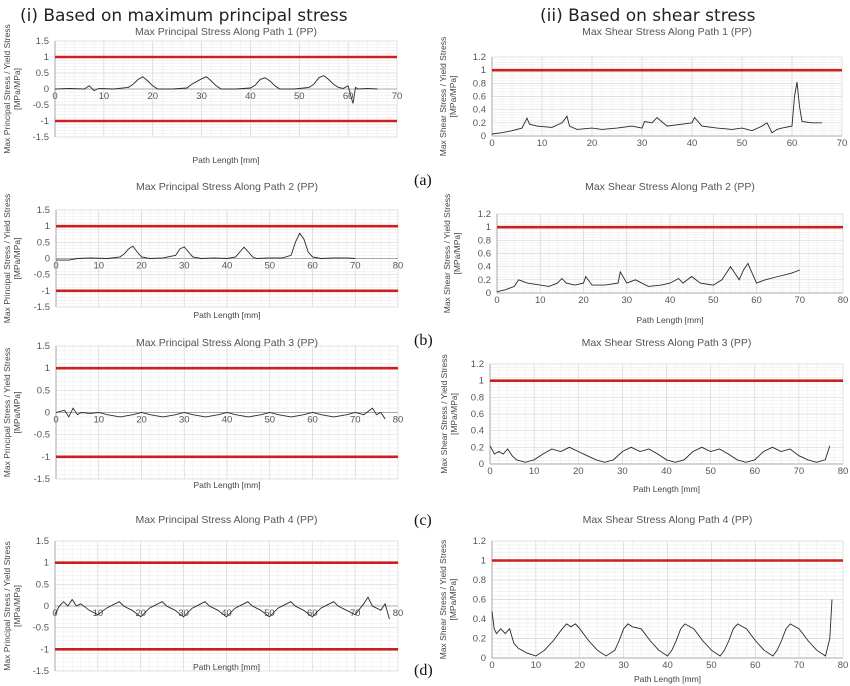 Image resolution: width=850 pixels, height=686 pixels. What do you see at coordinates (227, 343) in the screenshot?
I see `chart-title: Max Principal Stress Along Path 3 (PP)` at bounding box center [227, 343].